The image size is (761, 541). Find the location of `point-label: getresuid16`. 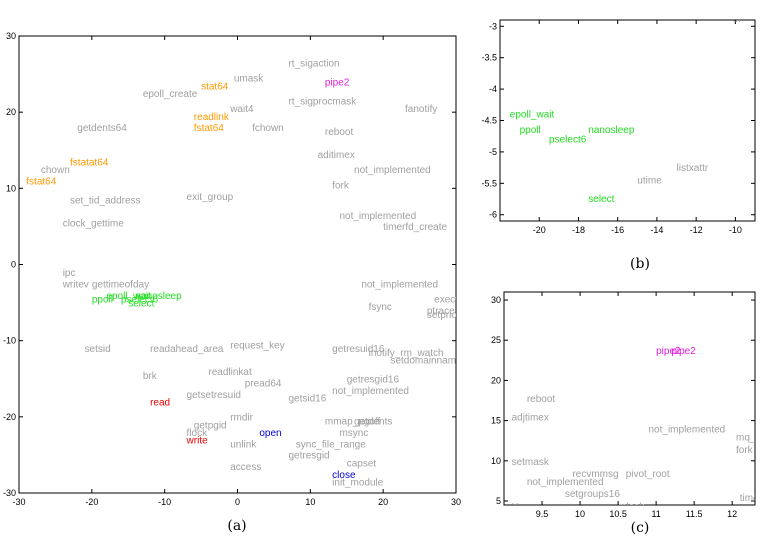

point-label: getresuid16 is located at coordinates (358, 349).